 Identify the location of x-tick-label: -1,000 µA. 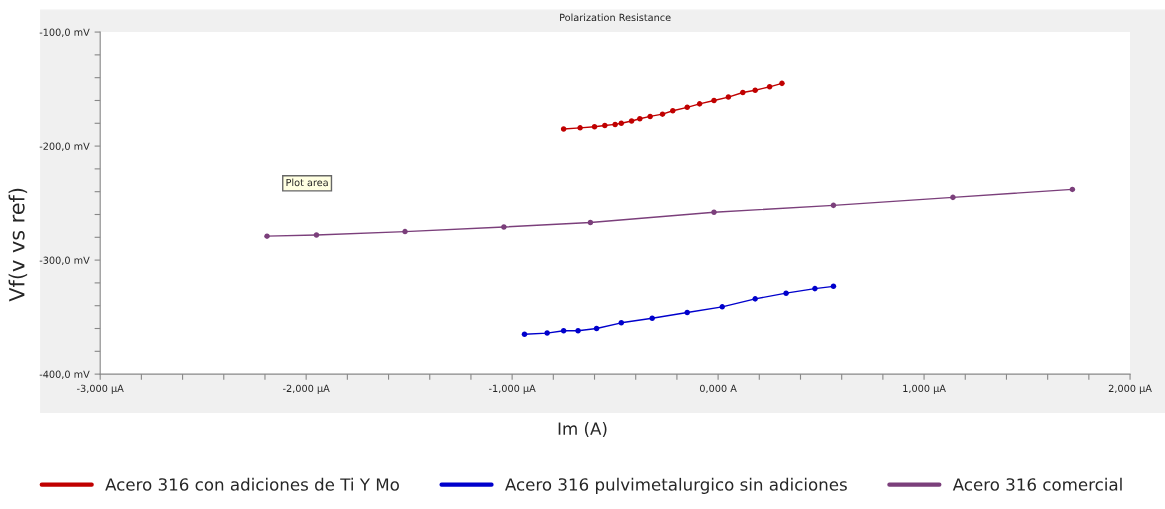
(512, 389).